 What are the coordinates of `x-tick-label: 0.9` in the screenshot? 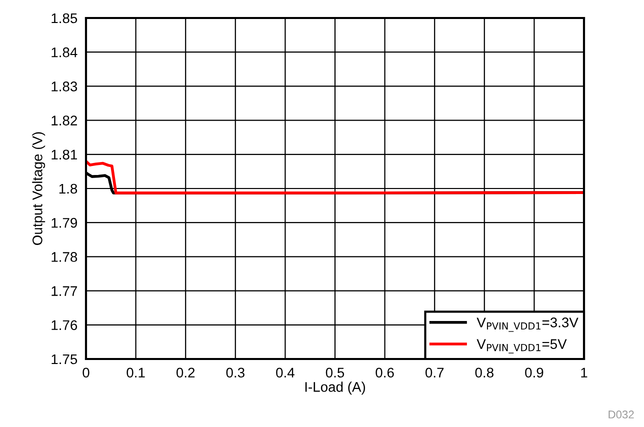 It's located at (534, 373).